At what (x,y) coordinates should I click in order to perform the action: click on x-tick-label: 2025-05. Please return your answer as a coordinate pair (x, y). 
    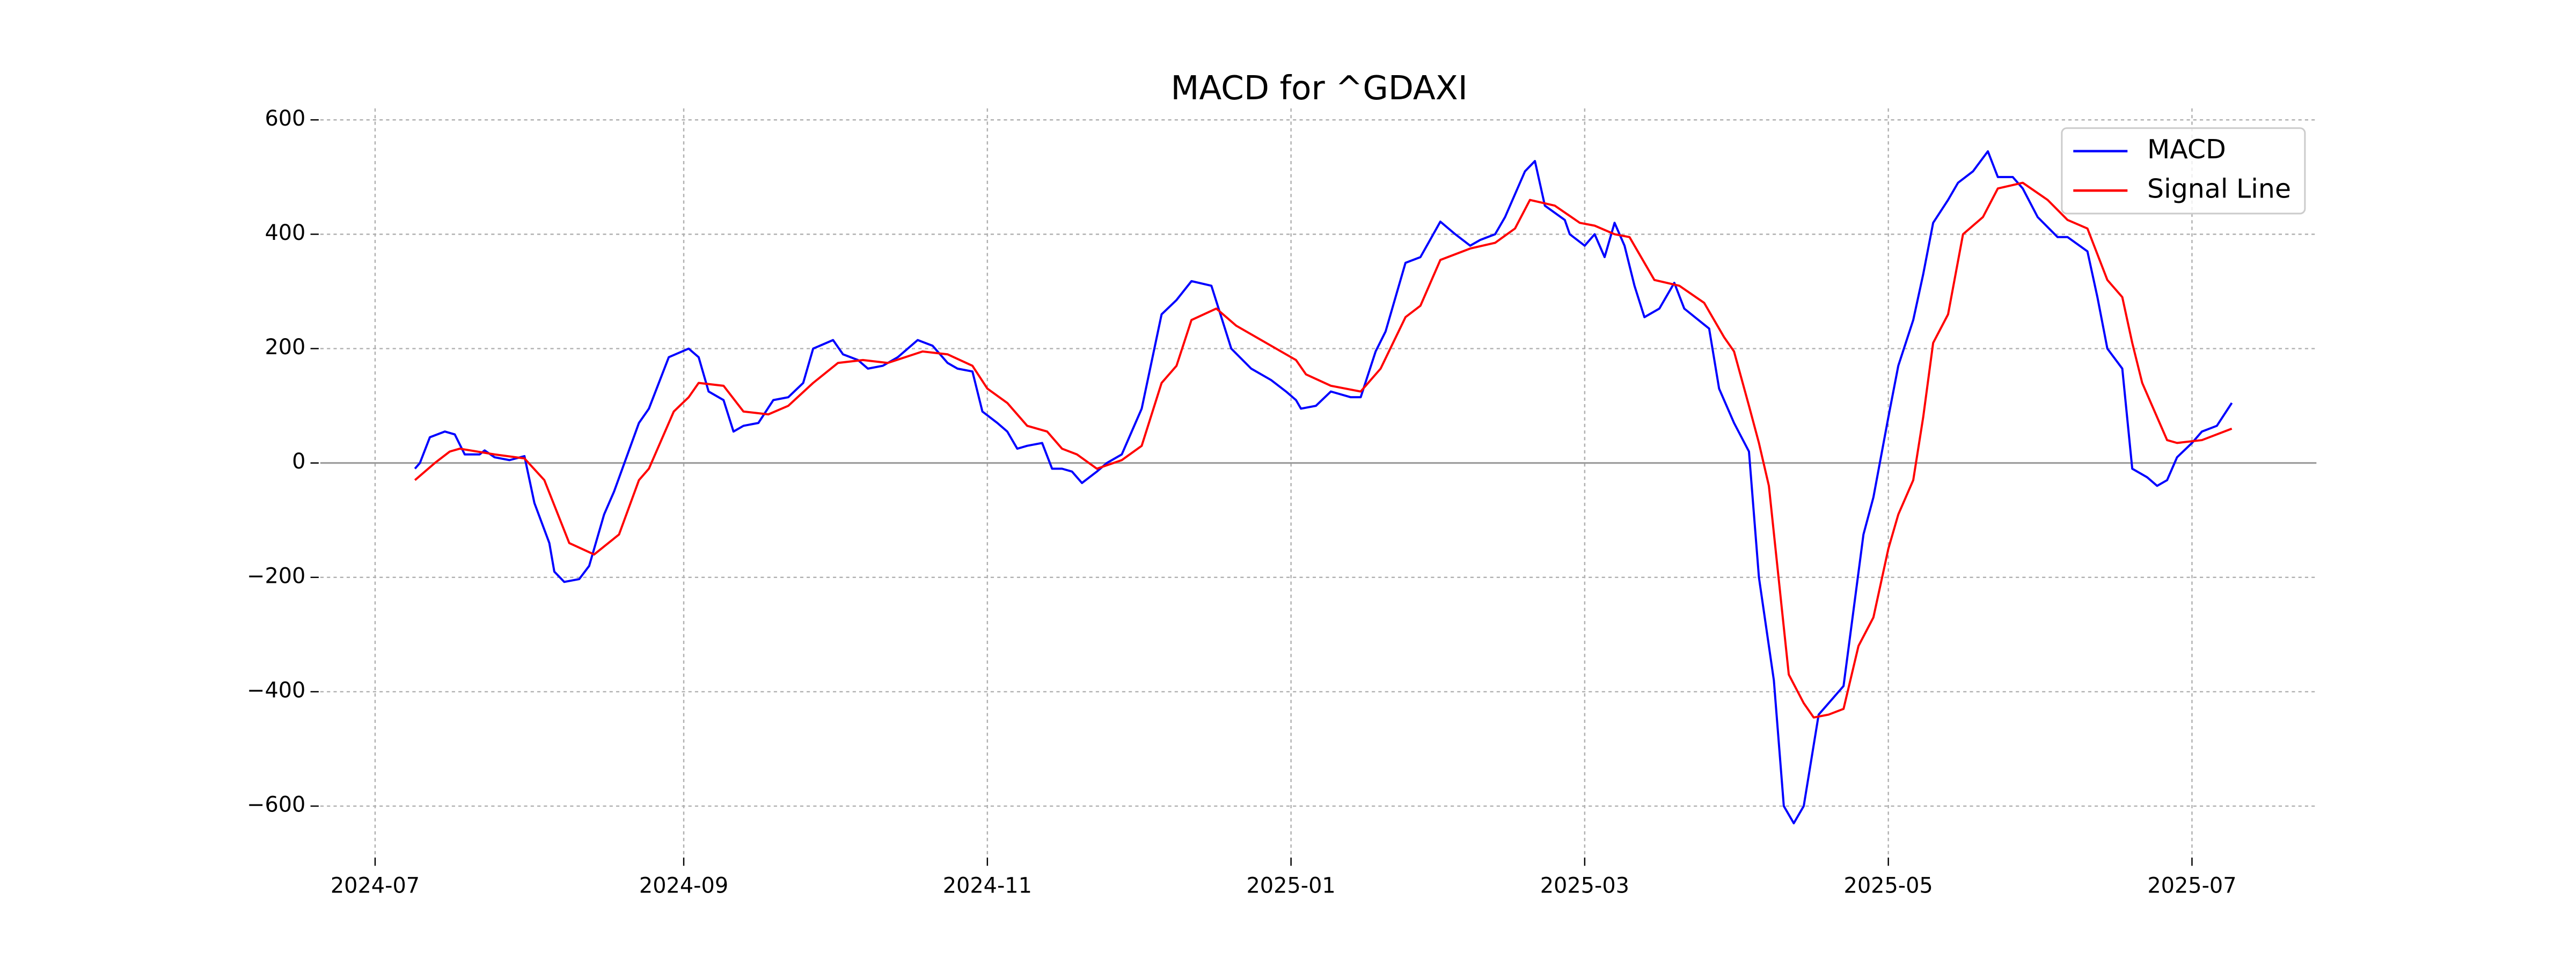
    Looking at the image, I should click on (1888, 886).